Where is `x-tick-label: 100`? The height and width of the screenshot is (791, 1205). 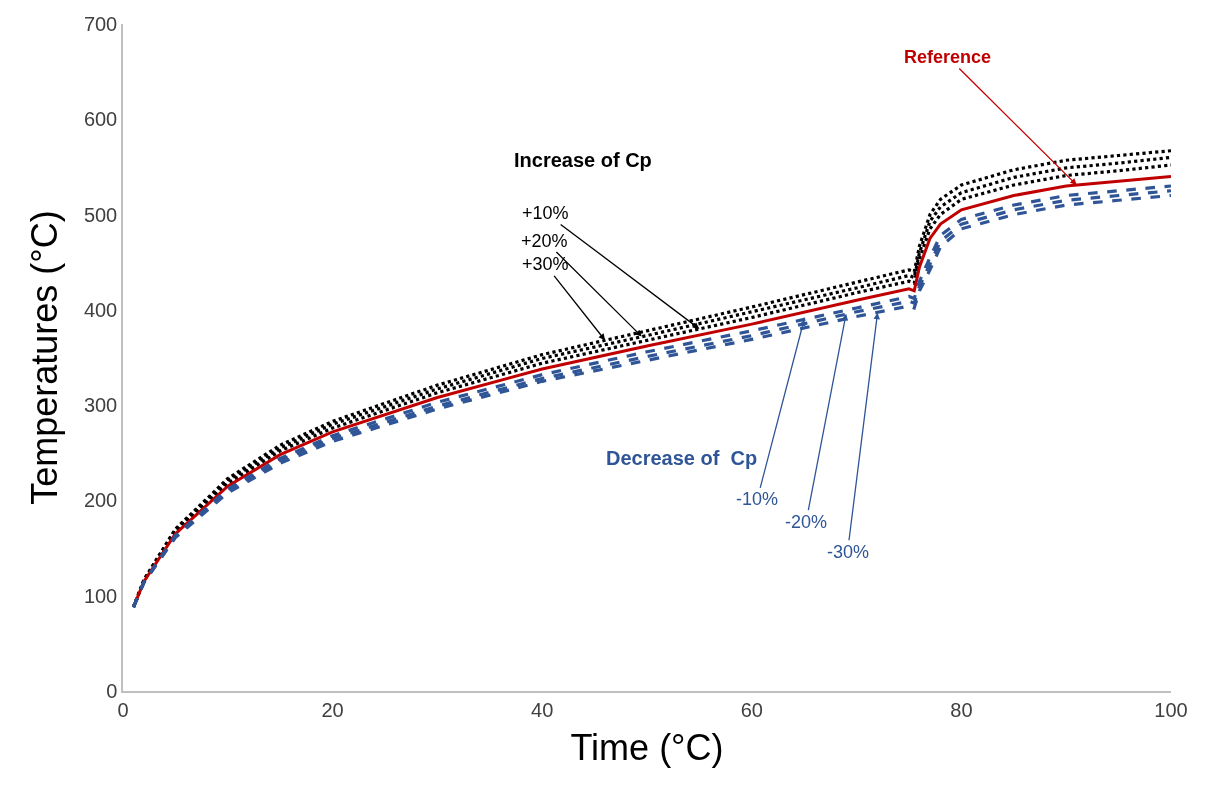 x-tick-label: 100 is located at coordinates (1171, 709).